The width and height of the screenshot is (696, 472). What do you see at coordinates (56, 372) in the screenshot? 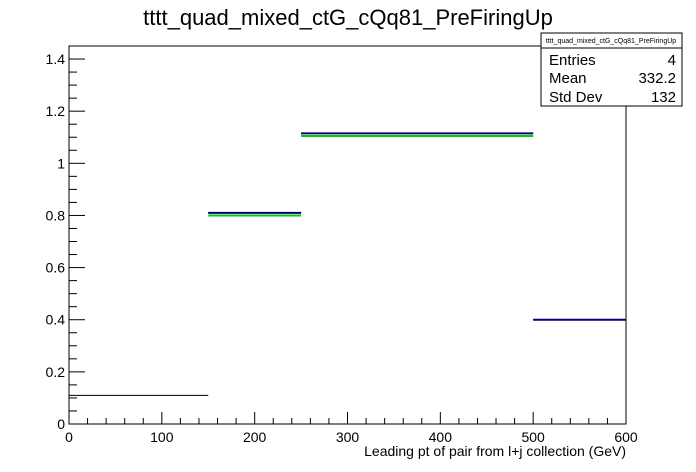
I see `y-tick-label: 0.2` at bounding box center [56, 372].